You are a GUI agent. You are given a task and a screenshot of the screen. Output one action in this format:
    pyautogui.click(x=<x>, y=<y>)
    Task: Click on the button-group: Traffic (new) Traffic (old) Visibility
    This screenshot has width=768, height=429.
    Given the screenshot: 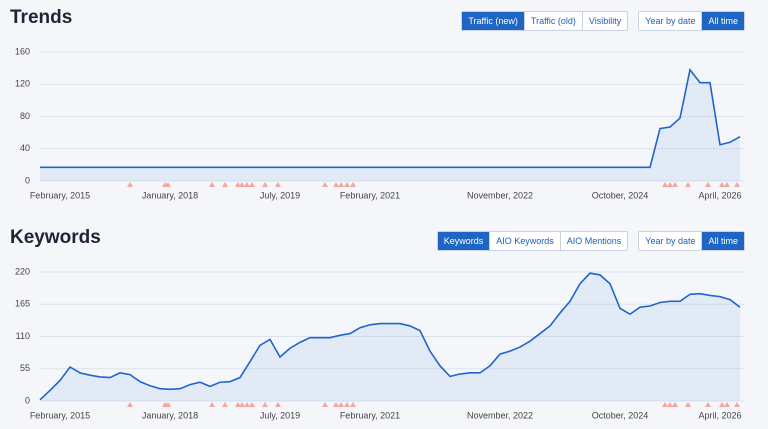 What is the action you would take?
    pyautogui.click(x=545, y=21)
    